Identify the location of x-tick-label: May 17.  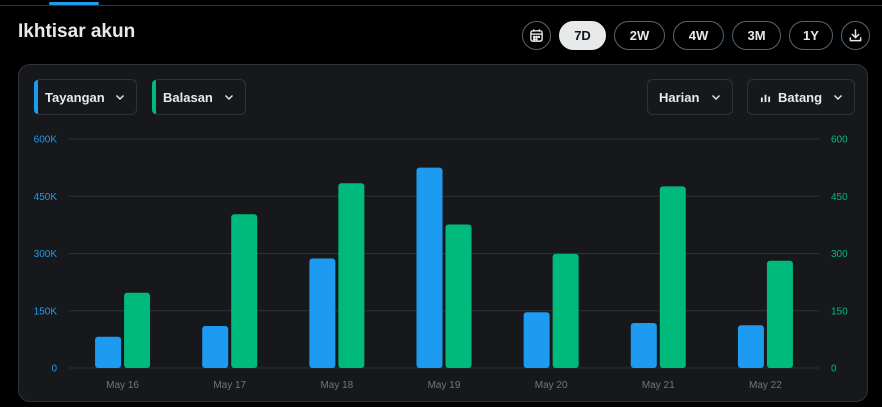
(229, 385).